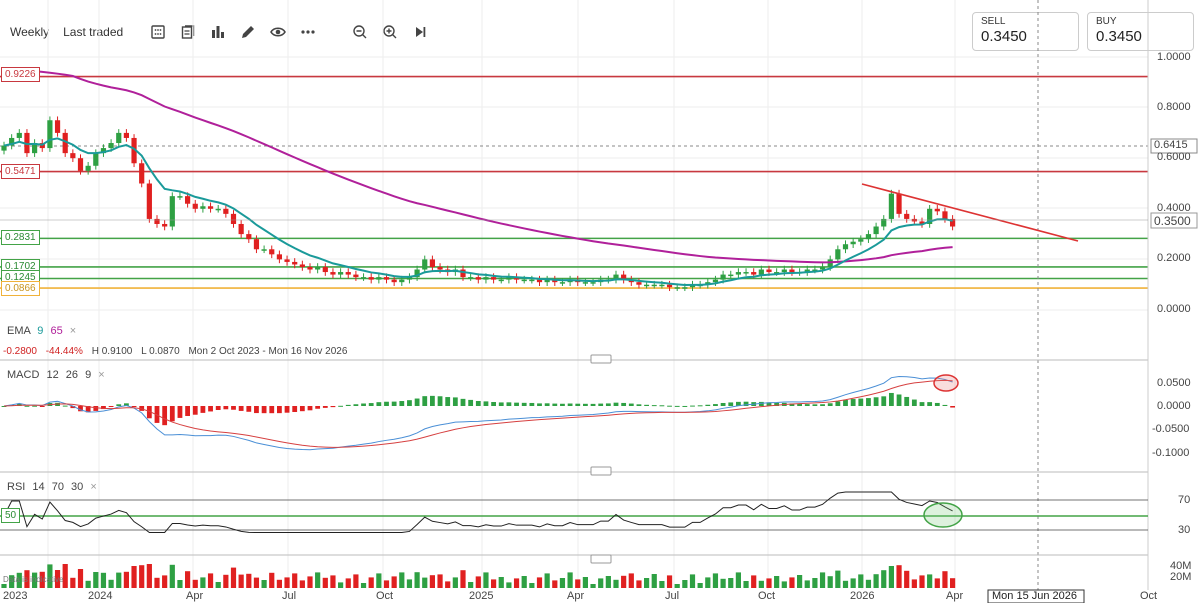 Image resolution: width=1203 pixels, height=603 pixels. What do you see at coordinates (218, 32) in the screenshot?
I see `chart-type-icon` at bounding box center [218, 32].